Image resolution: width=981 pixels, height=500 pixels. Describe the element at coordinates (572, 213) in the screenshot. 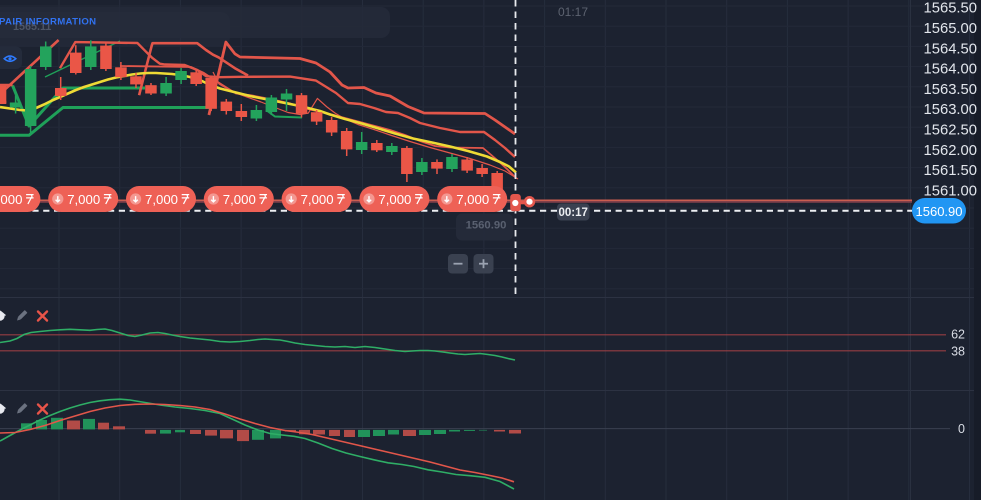

I see `svg-text: 00:17` at that location.